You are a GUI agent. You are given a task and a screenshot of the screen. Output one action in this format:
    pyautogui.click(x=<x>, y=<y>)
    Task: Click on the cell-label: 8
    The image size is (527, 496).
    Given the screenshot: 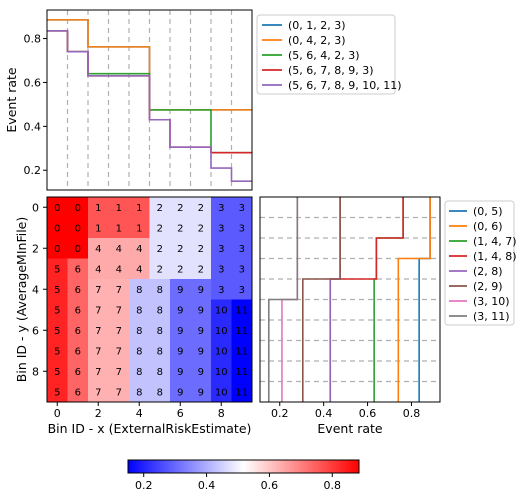 What is the action you would take?
    pyautogui.click(x=160, y=290)
    